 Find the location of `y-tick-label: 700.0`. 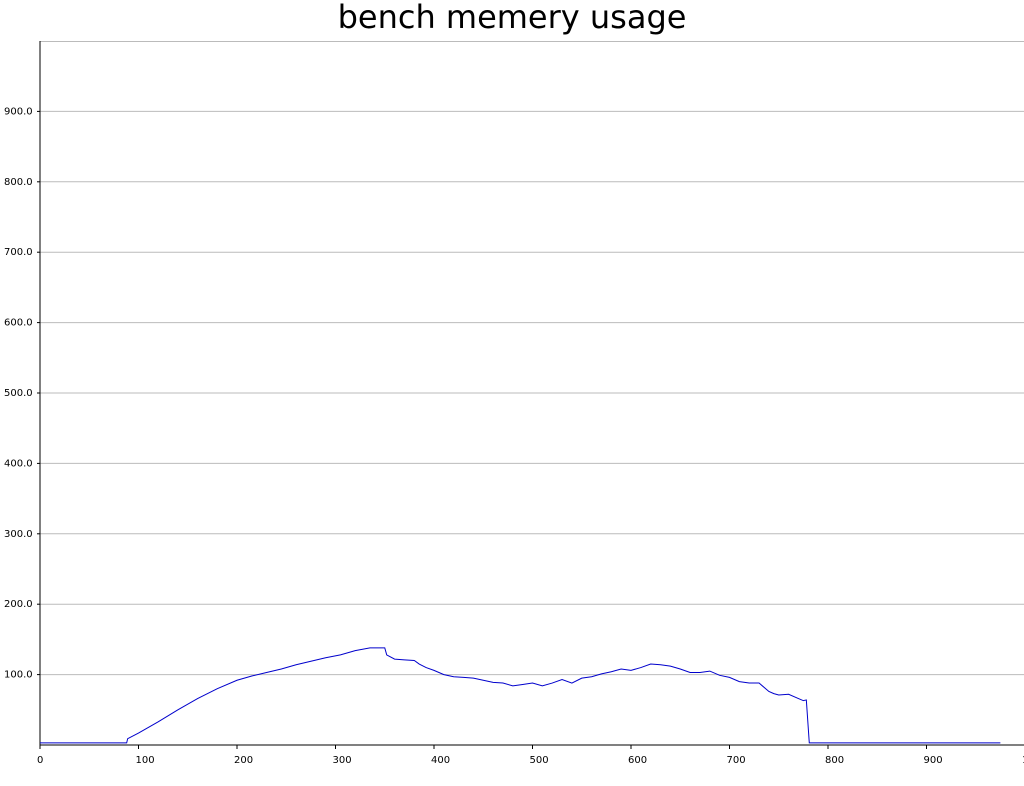

y-tick-label: 700.0 is located at coordinates (18, 252).